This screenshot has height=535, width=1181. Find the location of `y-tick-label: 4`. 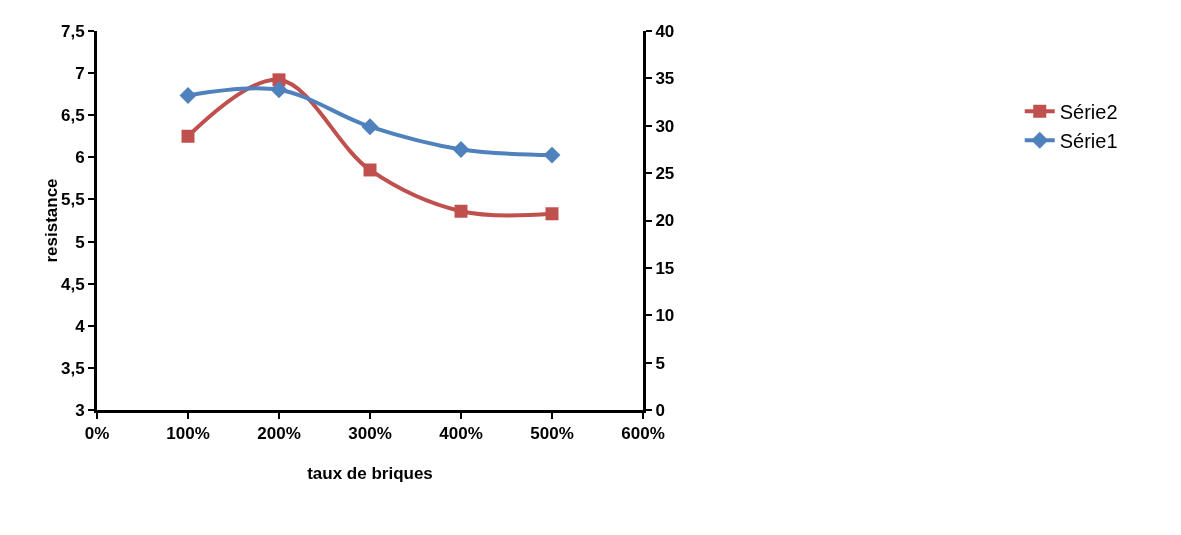

y-tick-label: 4 is located at coordinates (80, 326).